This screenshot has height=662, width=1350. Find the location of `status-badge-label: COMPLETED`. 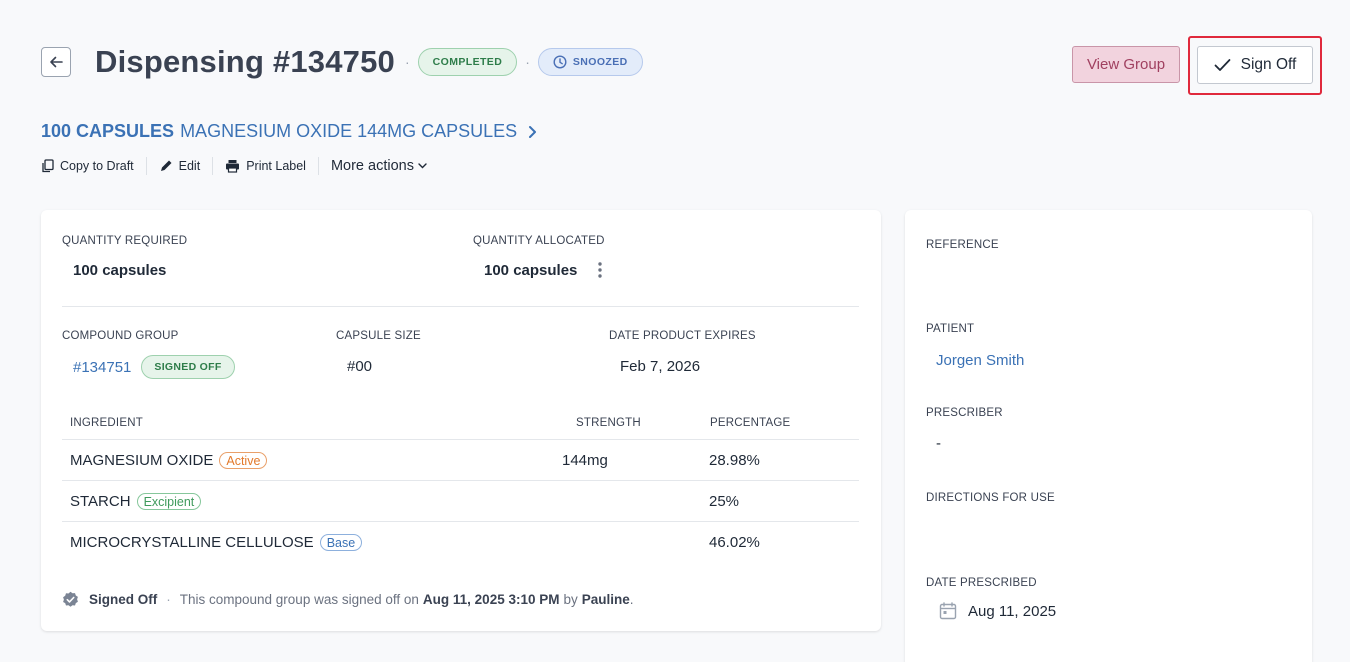

status-badge-label: COMPLETED is located at coordinates (467, 62).